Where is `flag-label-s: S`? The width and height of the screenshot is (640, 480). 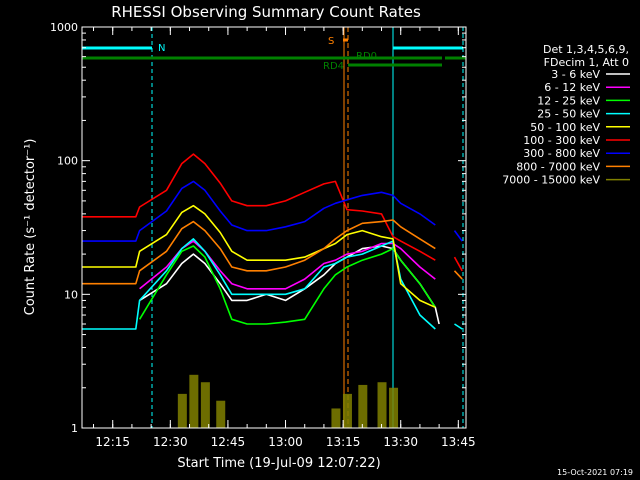 flag-label-s: S is located at coordinates (331, 41).